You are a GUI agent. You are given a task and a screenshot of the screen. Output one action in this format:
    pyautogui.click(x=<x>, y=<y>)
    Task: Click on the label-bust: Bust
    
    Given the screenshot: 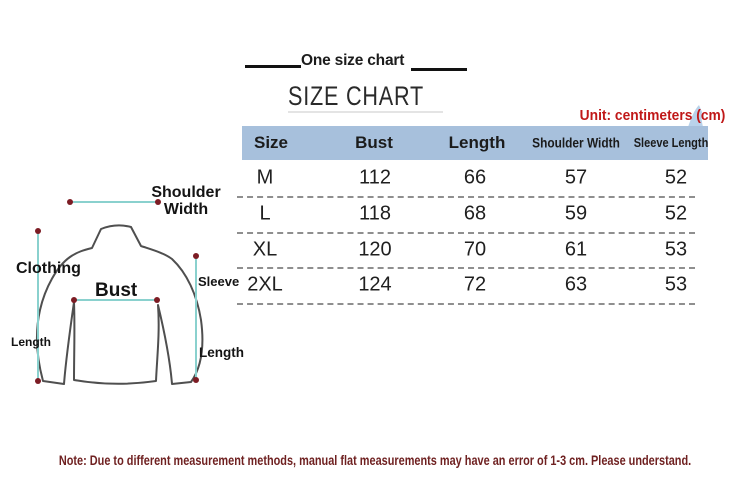 What is the action you would take?
    pyautogui.click(x=116, y=290)
    